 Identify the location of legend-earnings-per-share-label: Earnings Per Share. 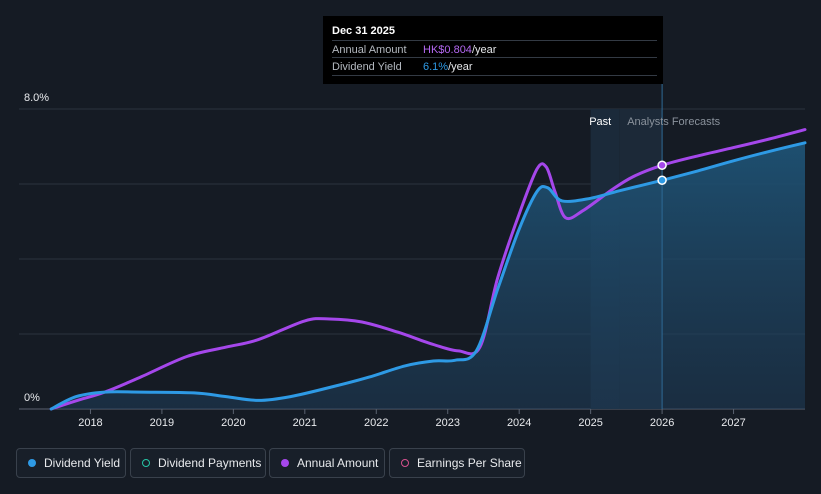
(469, 463).